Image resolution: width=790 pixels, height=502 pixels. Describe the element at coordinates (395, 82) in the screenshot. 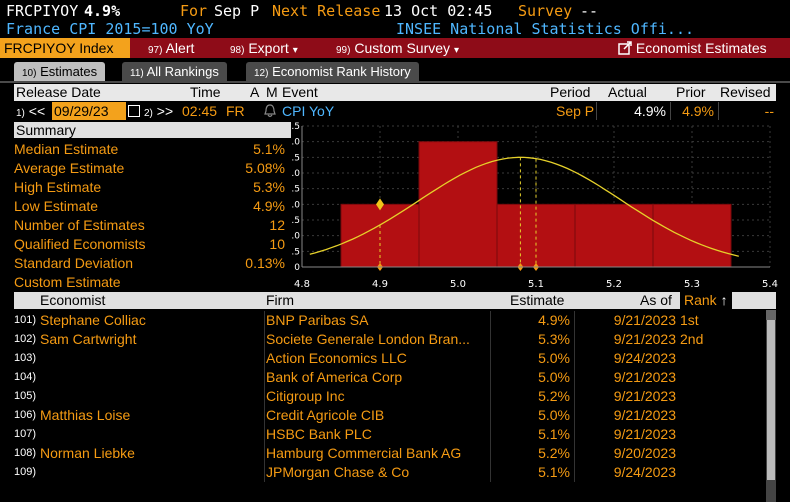

I see `tab-underline` at that location.